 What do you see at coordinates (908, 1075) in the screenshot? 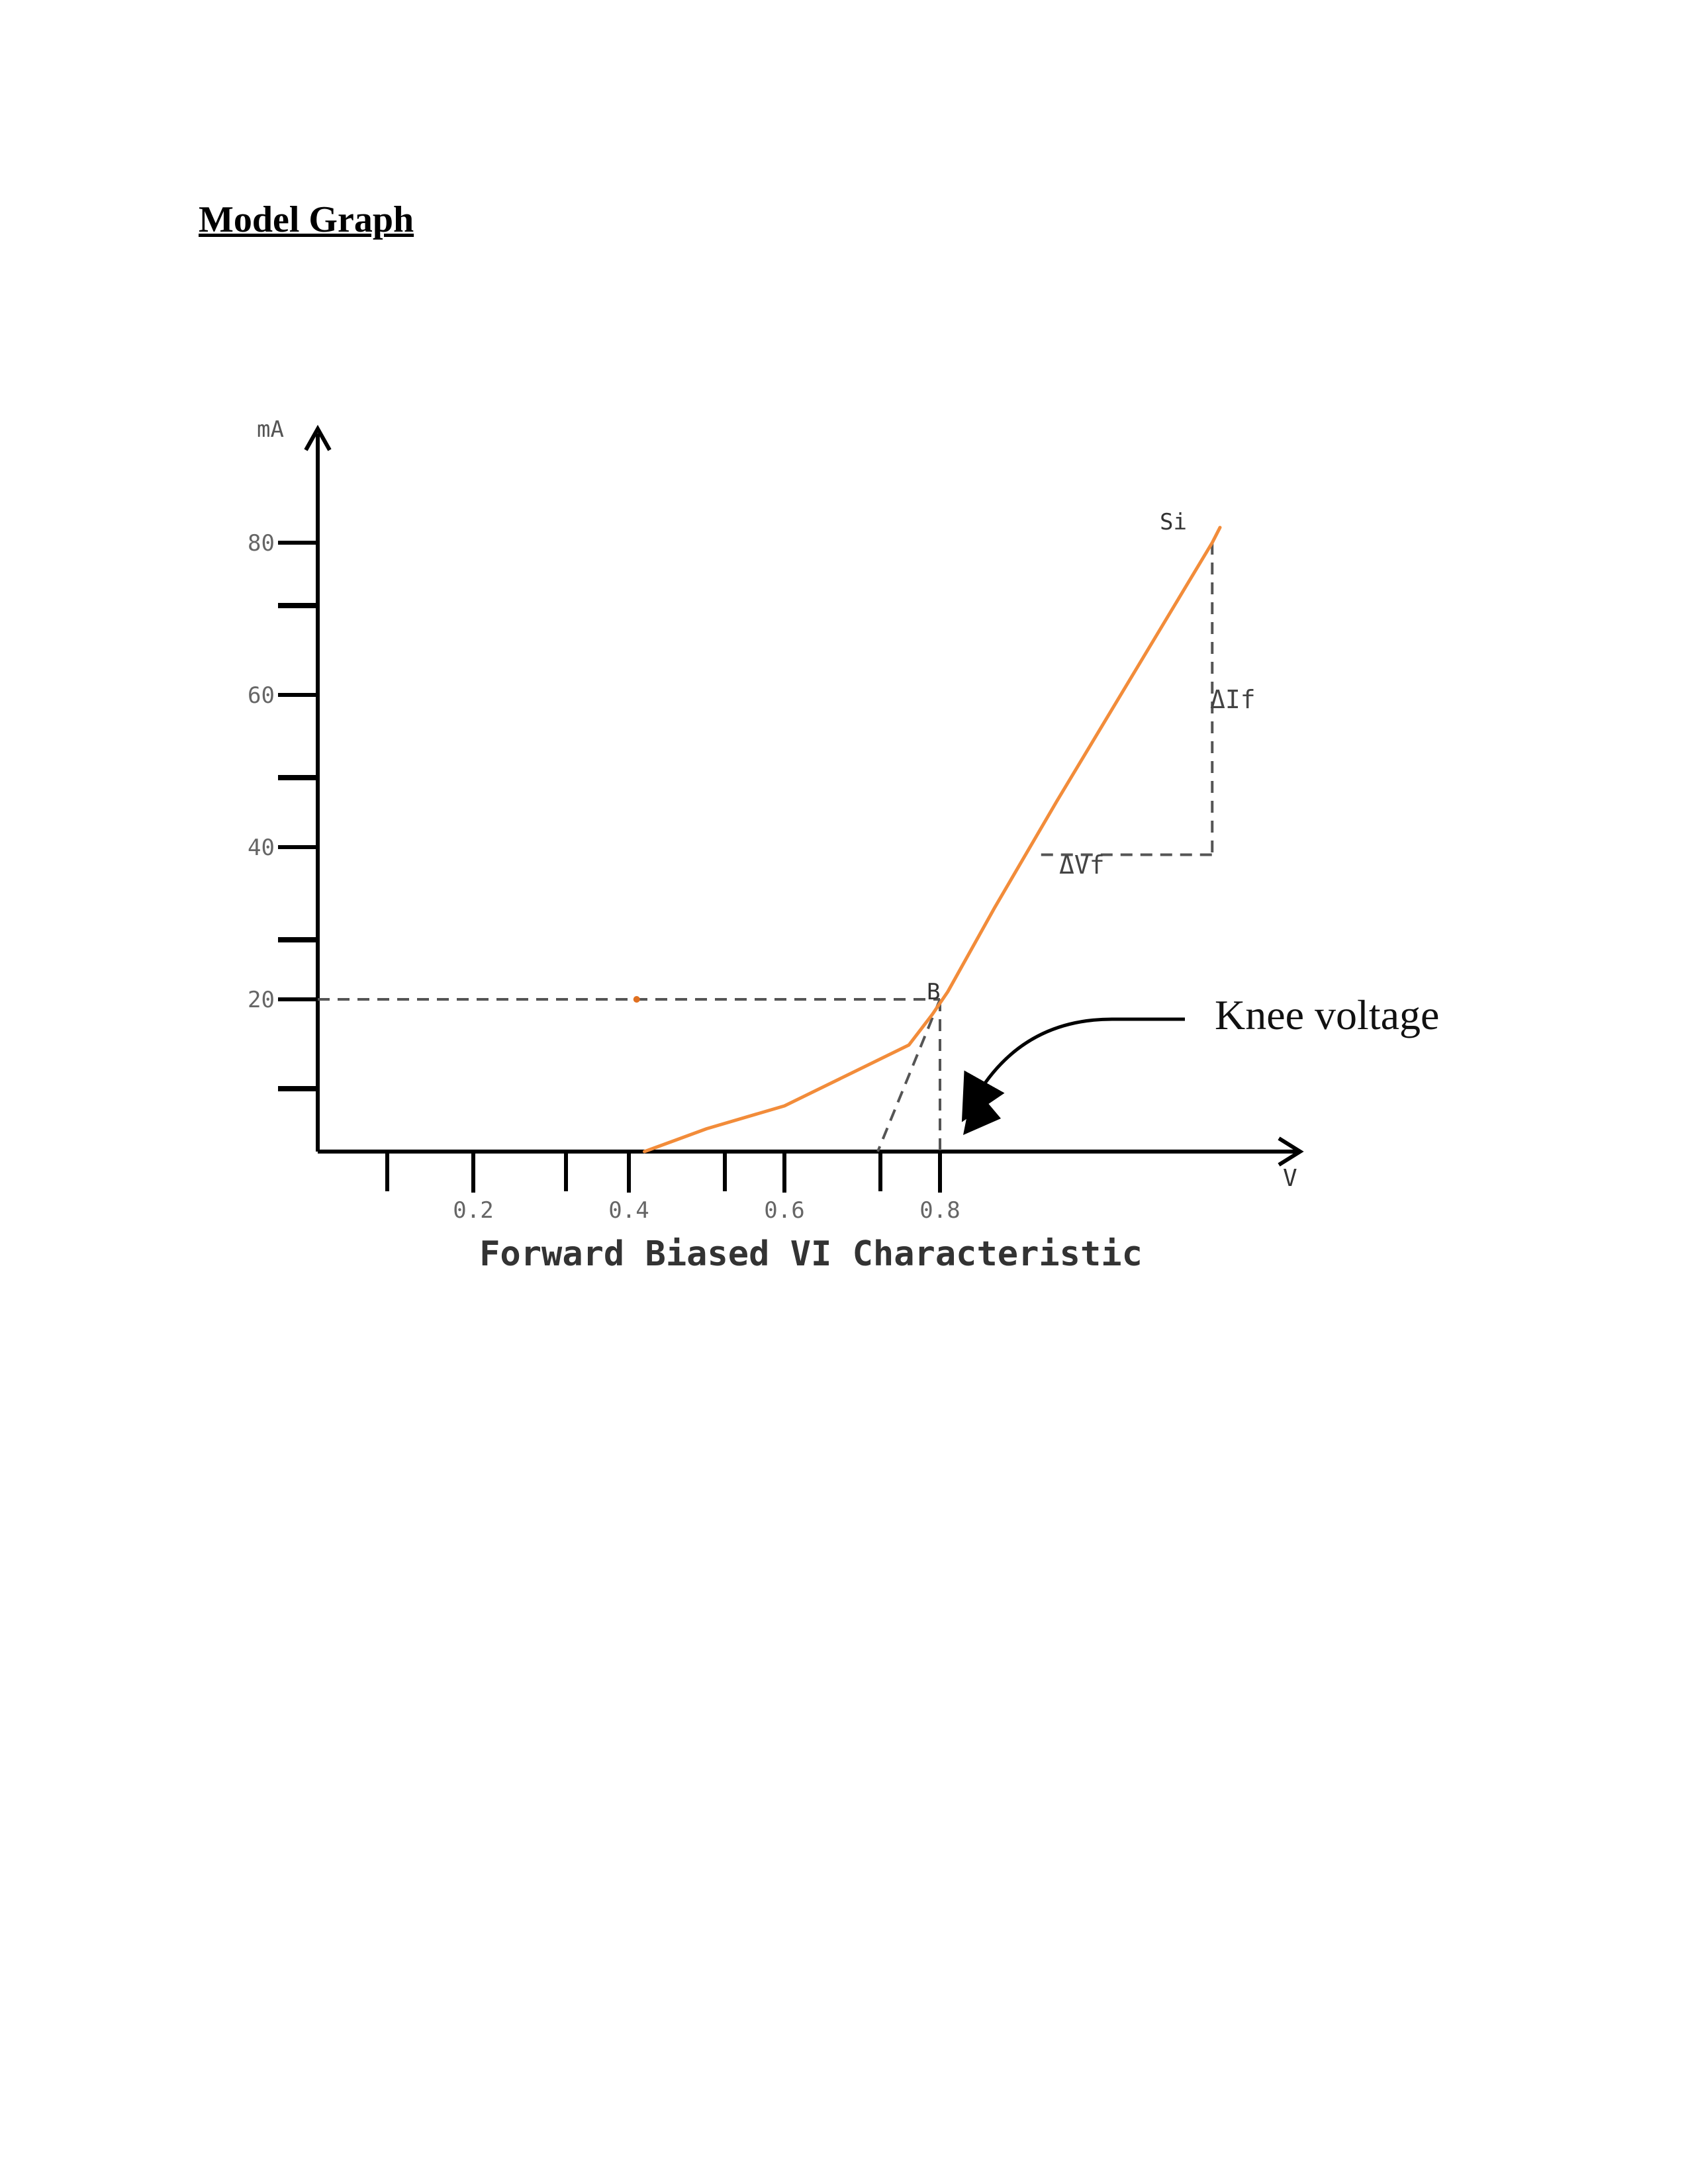
I see `tangent-extension` at bounding box center [908, 1075].